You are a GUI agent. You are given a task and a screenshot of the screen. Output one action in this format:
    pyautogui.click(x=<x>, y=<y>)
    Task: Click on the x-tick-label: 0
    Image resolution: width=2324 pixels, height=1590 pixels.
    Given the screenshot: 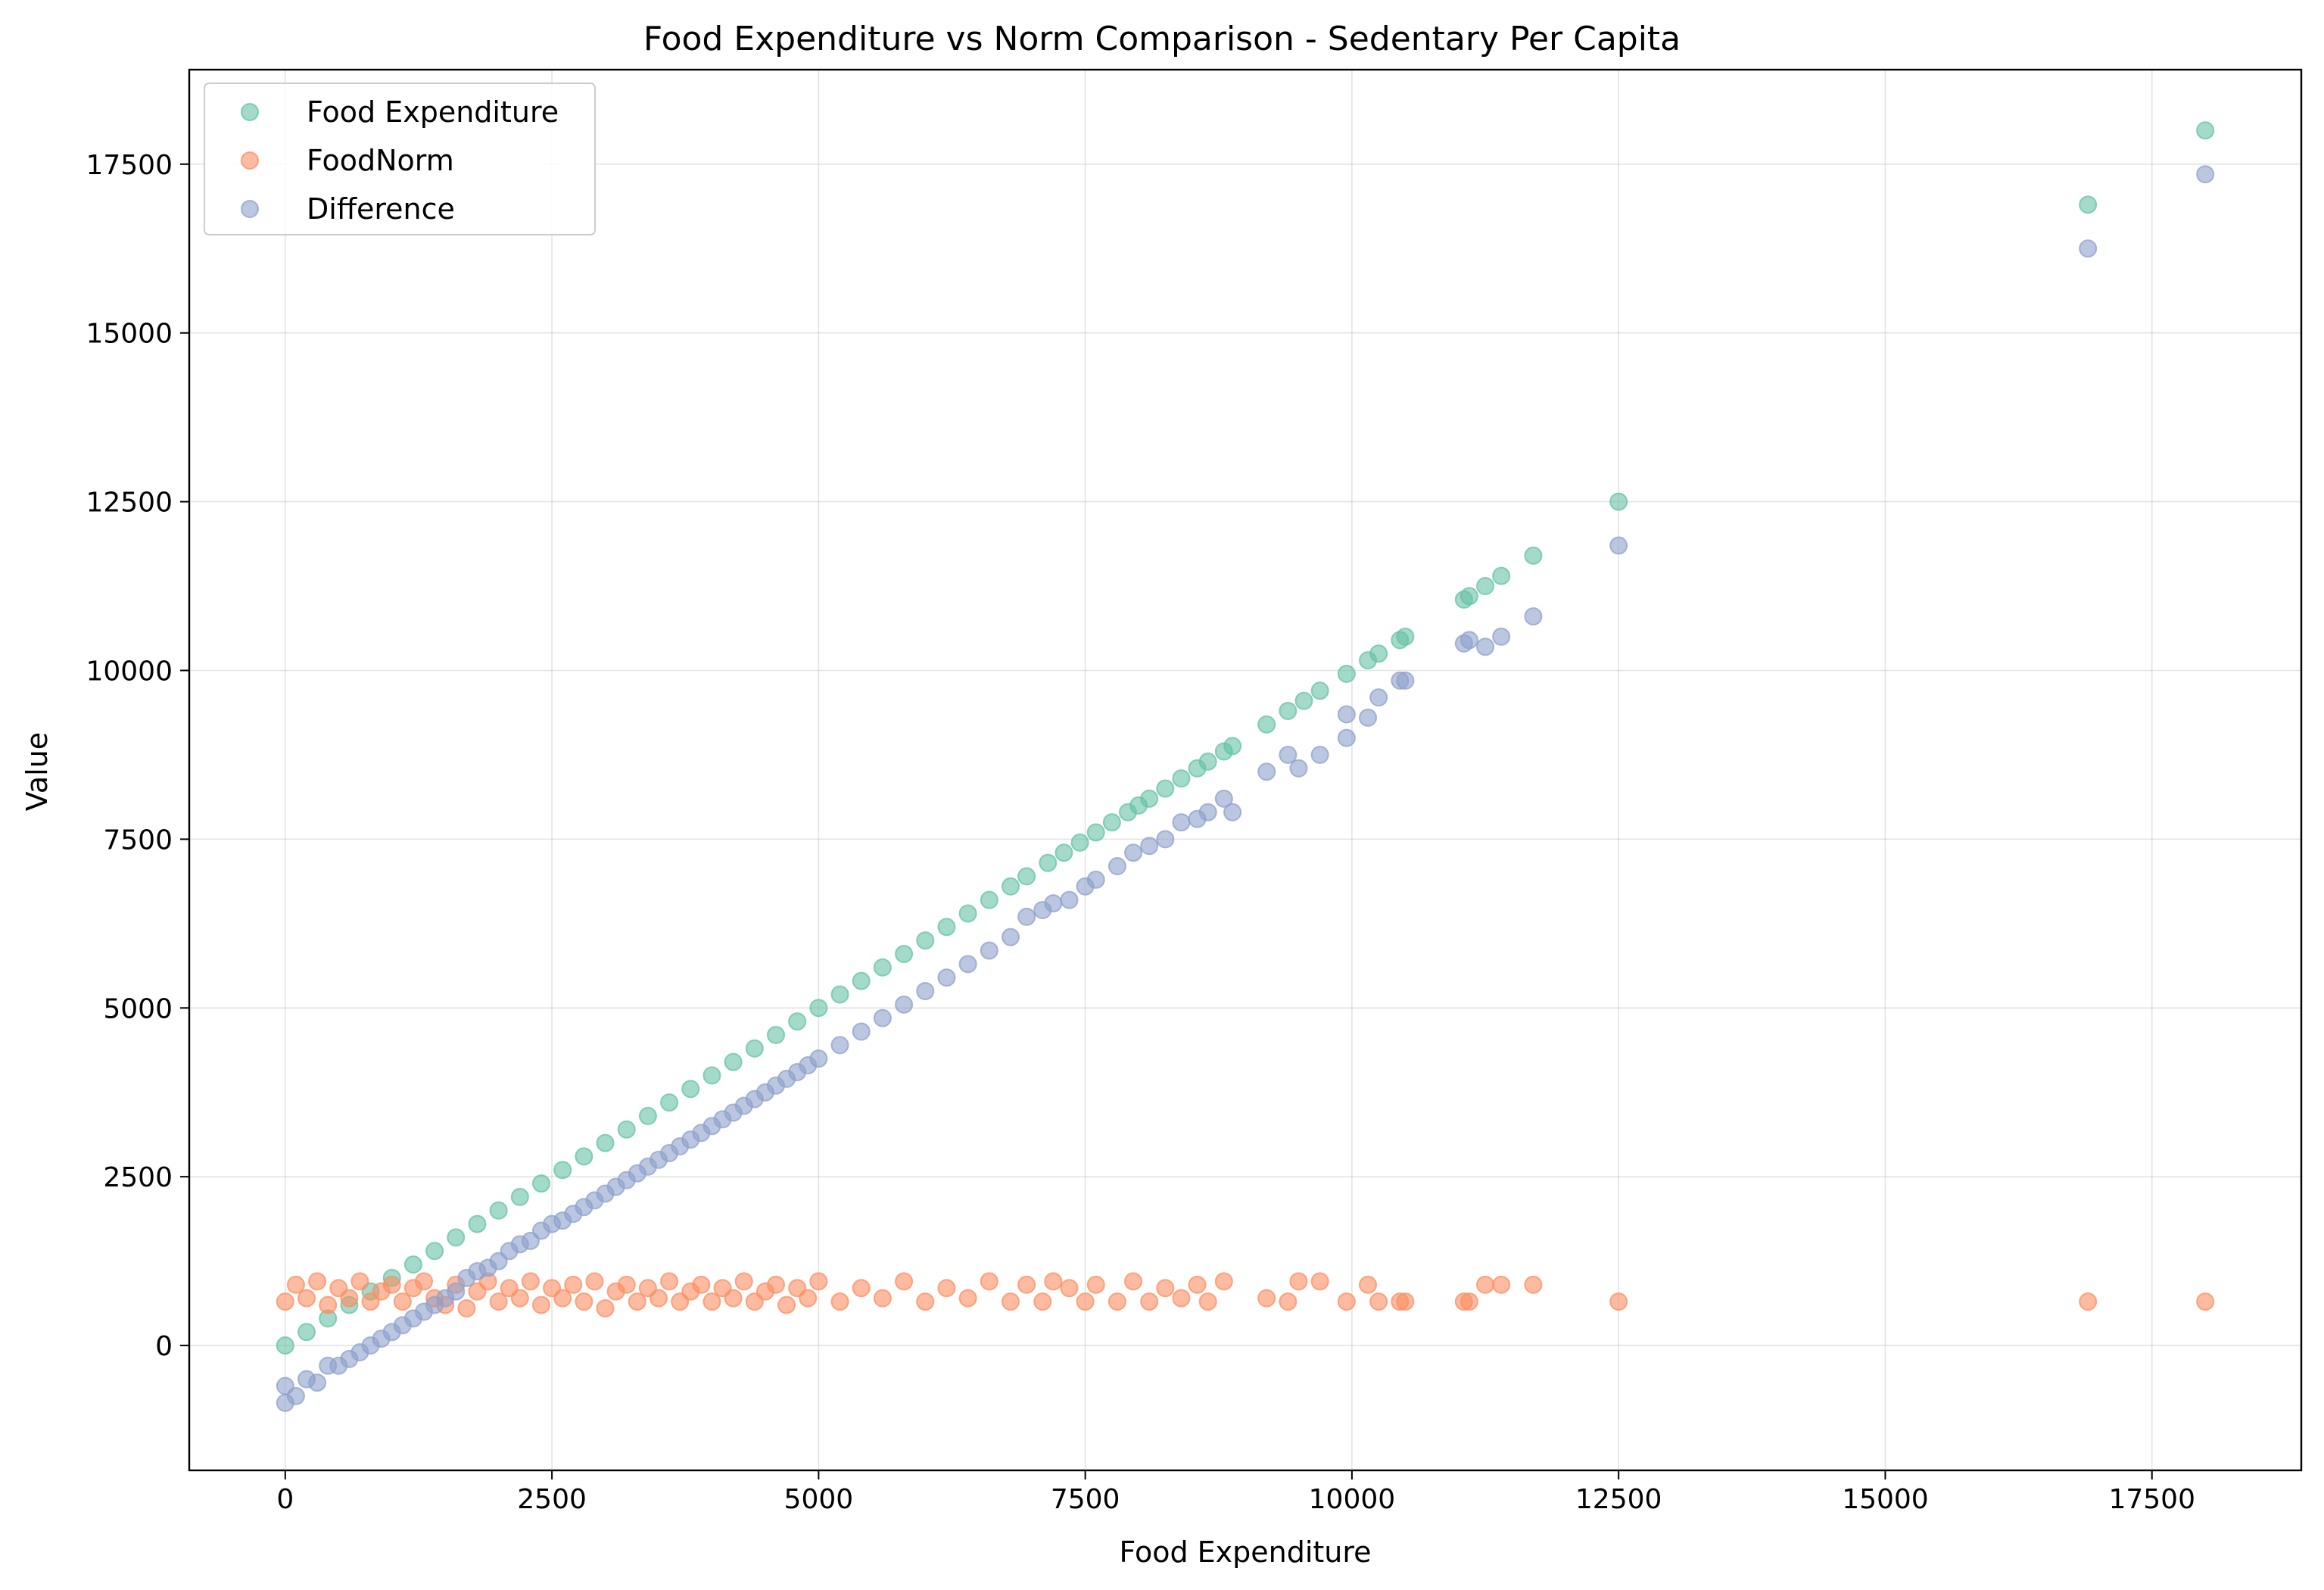 What is the action you would take?
    pyautogui.click(x=285, y=1499)
    